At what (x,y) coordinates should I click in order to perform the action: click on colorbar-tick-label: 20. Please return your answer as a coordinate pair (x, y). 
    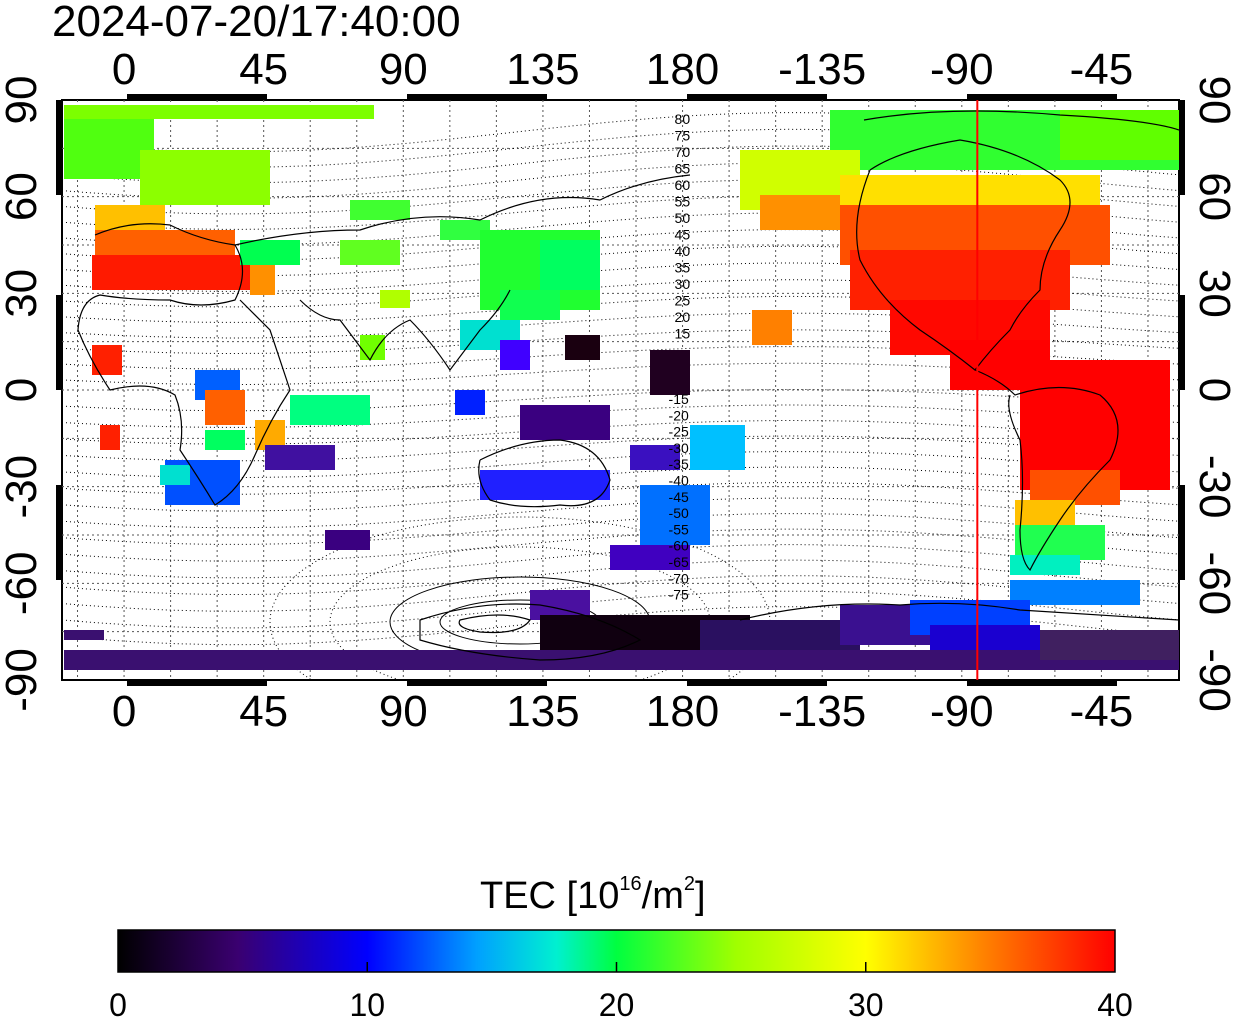
    Looking at the image, I should click on (617, 1004).